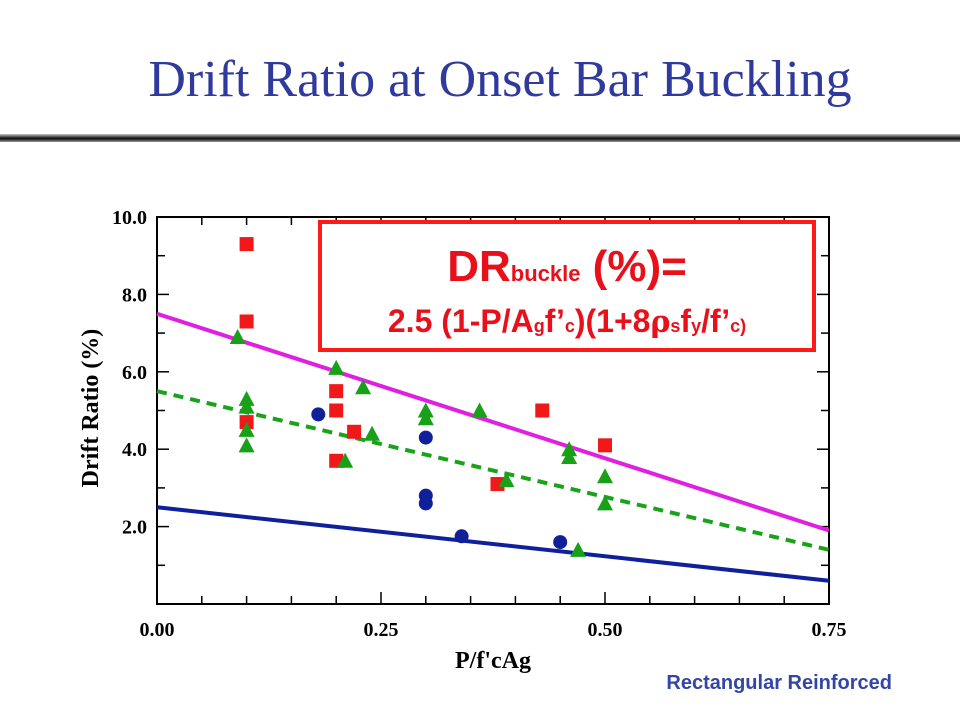  I want to click on footer-caption: Rectangular Reinforced, so click(779, 683).